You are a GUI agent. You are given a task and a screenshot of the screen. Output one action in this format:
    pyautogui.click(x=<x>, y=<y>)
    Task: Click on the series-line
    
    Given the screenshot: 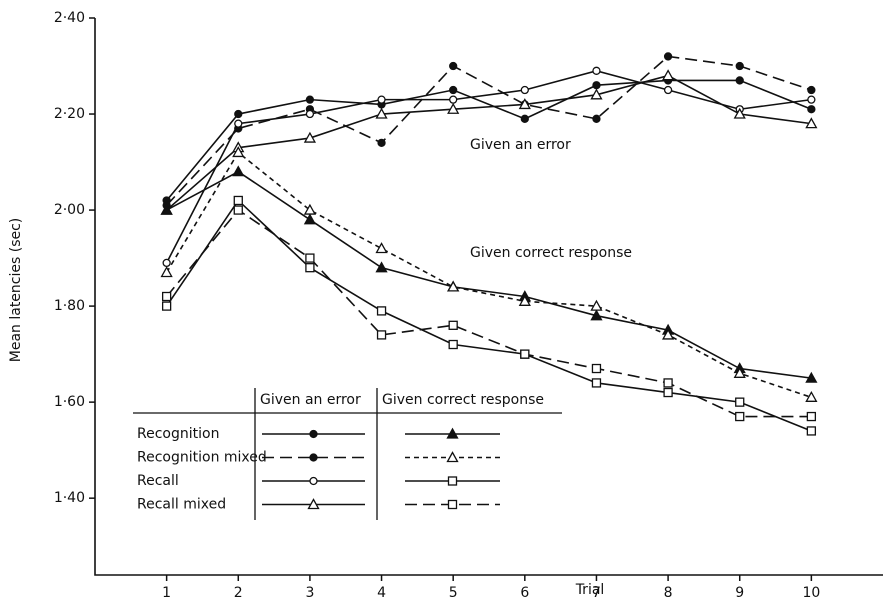 What is the action you would take?
    pyautogui.click(x=489, y=140)
    